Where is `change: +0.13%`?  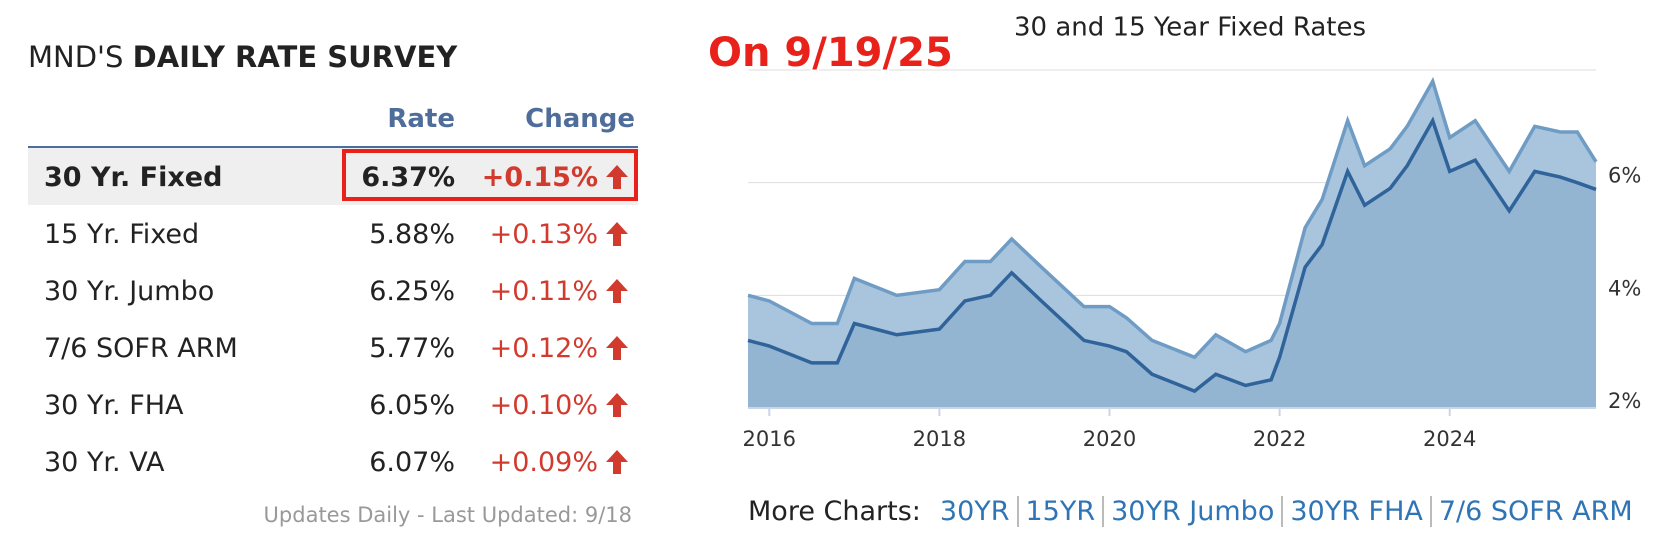 change: +0.13% is located at coordinates (543, 234).